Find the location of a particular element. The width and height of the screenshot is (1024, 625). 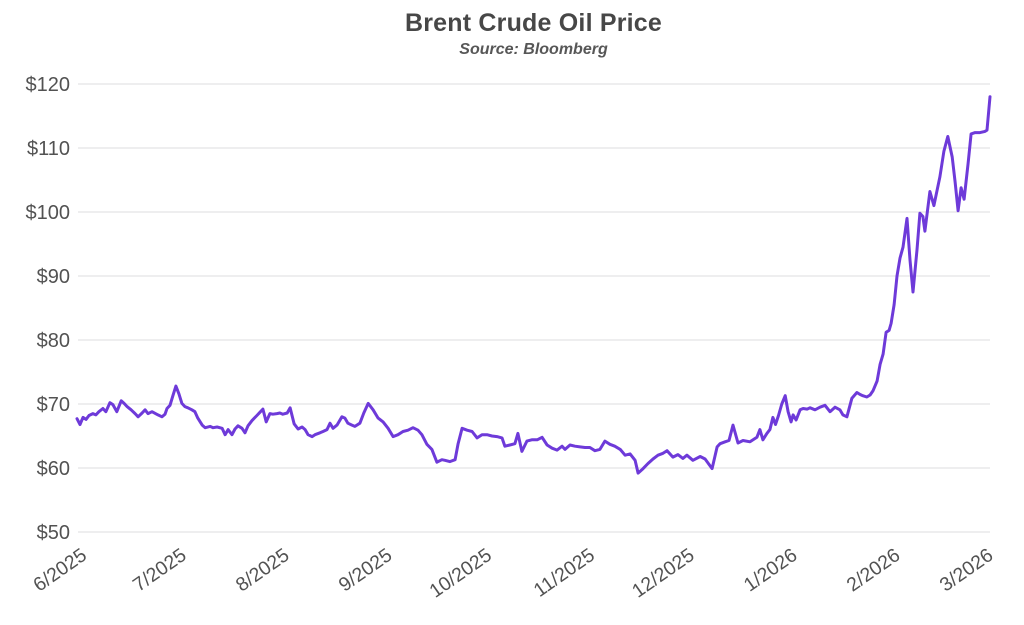

x-tick-label: 2/2026 is located at coordinates (873, 570).